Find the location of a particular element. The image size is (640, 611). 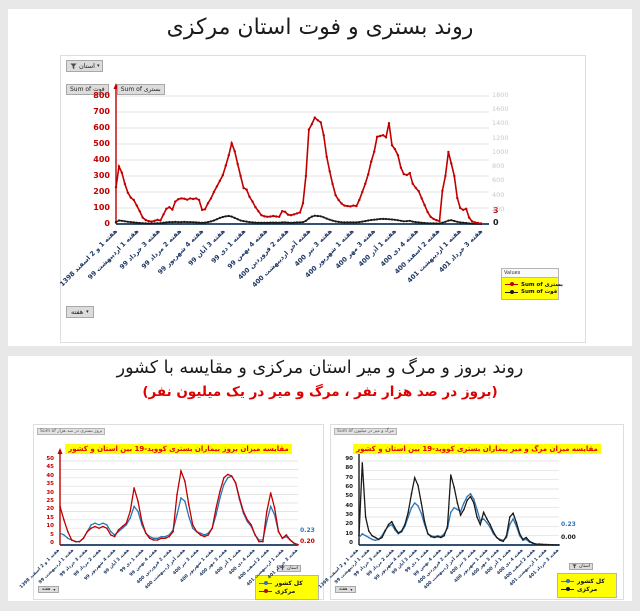

series-end-label-province: 0.00 is located at coordinates (568, 537).